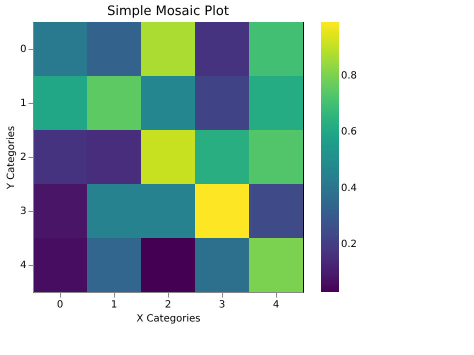  What do you see at coordinates (349, 76) in the screenshot?
I see `color-bar-label: 0.8` at bounding box center [349, 76].